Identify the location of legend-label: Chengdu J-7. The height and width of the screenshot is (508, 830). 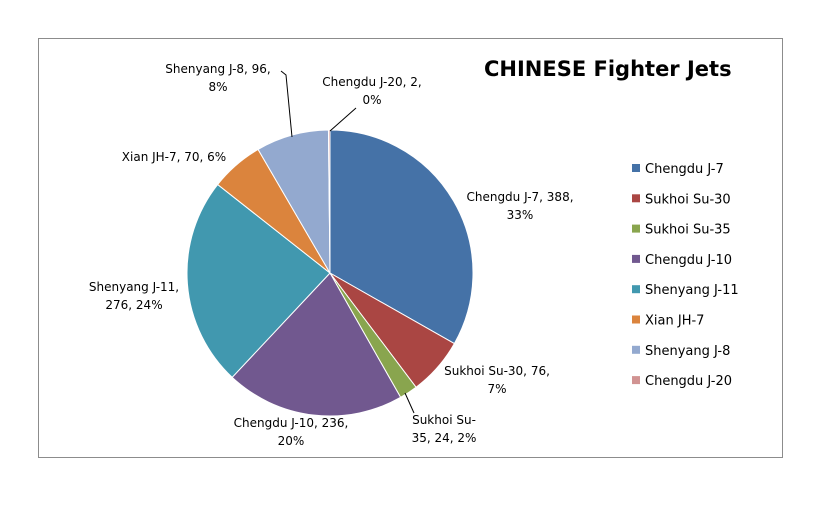
(684, 169).